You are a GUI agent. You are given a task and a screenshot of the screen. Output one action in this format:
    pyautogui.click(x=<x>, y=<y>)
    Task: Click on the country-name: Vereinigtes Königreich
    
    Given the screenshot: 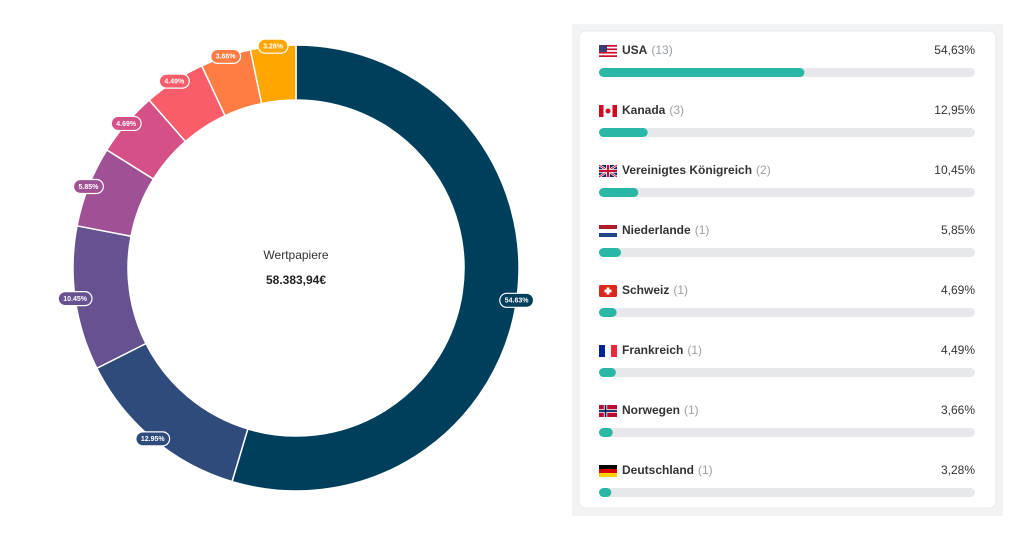 What is the action you would take?
    pyautogui.click(x=687, y=170)
    